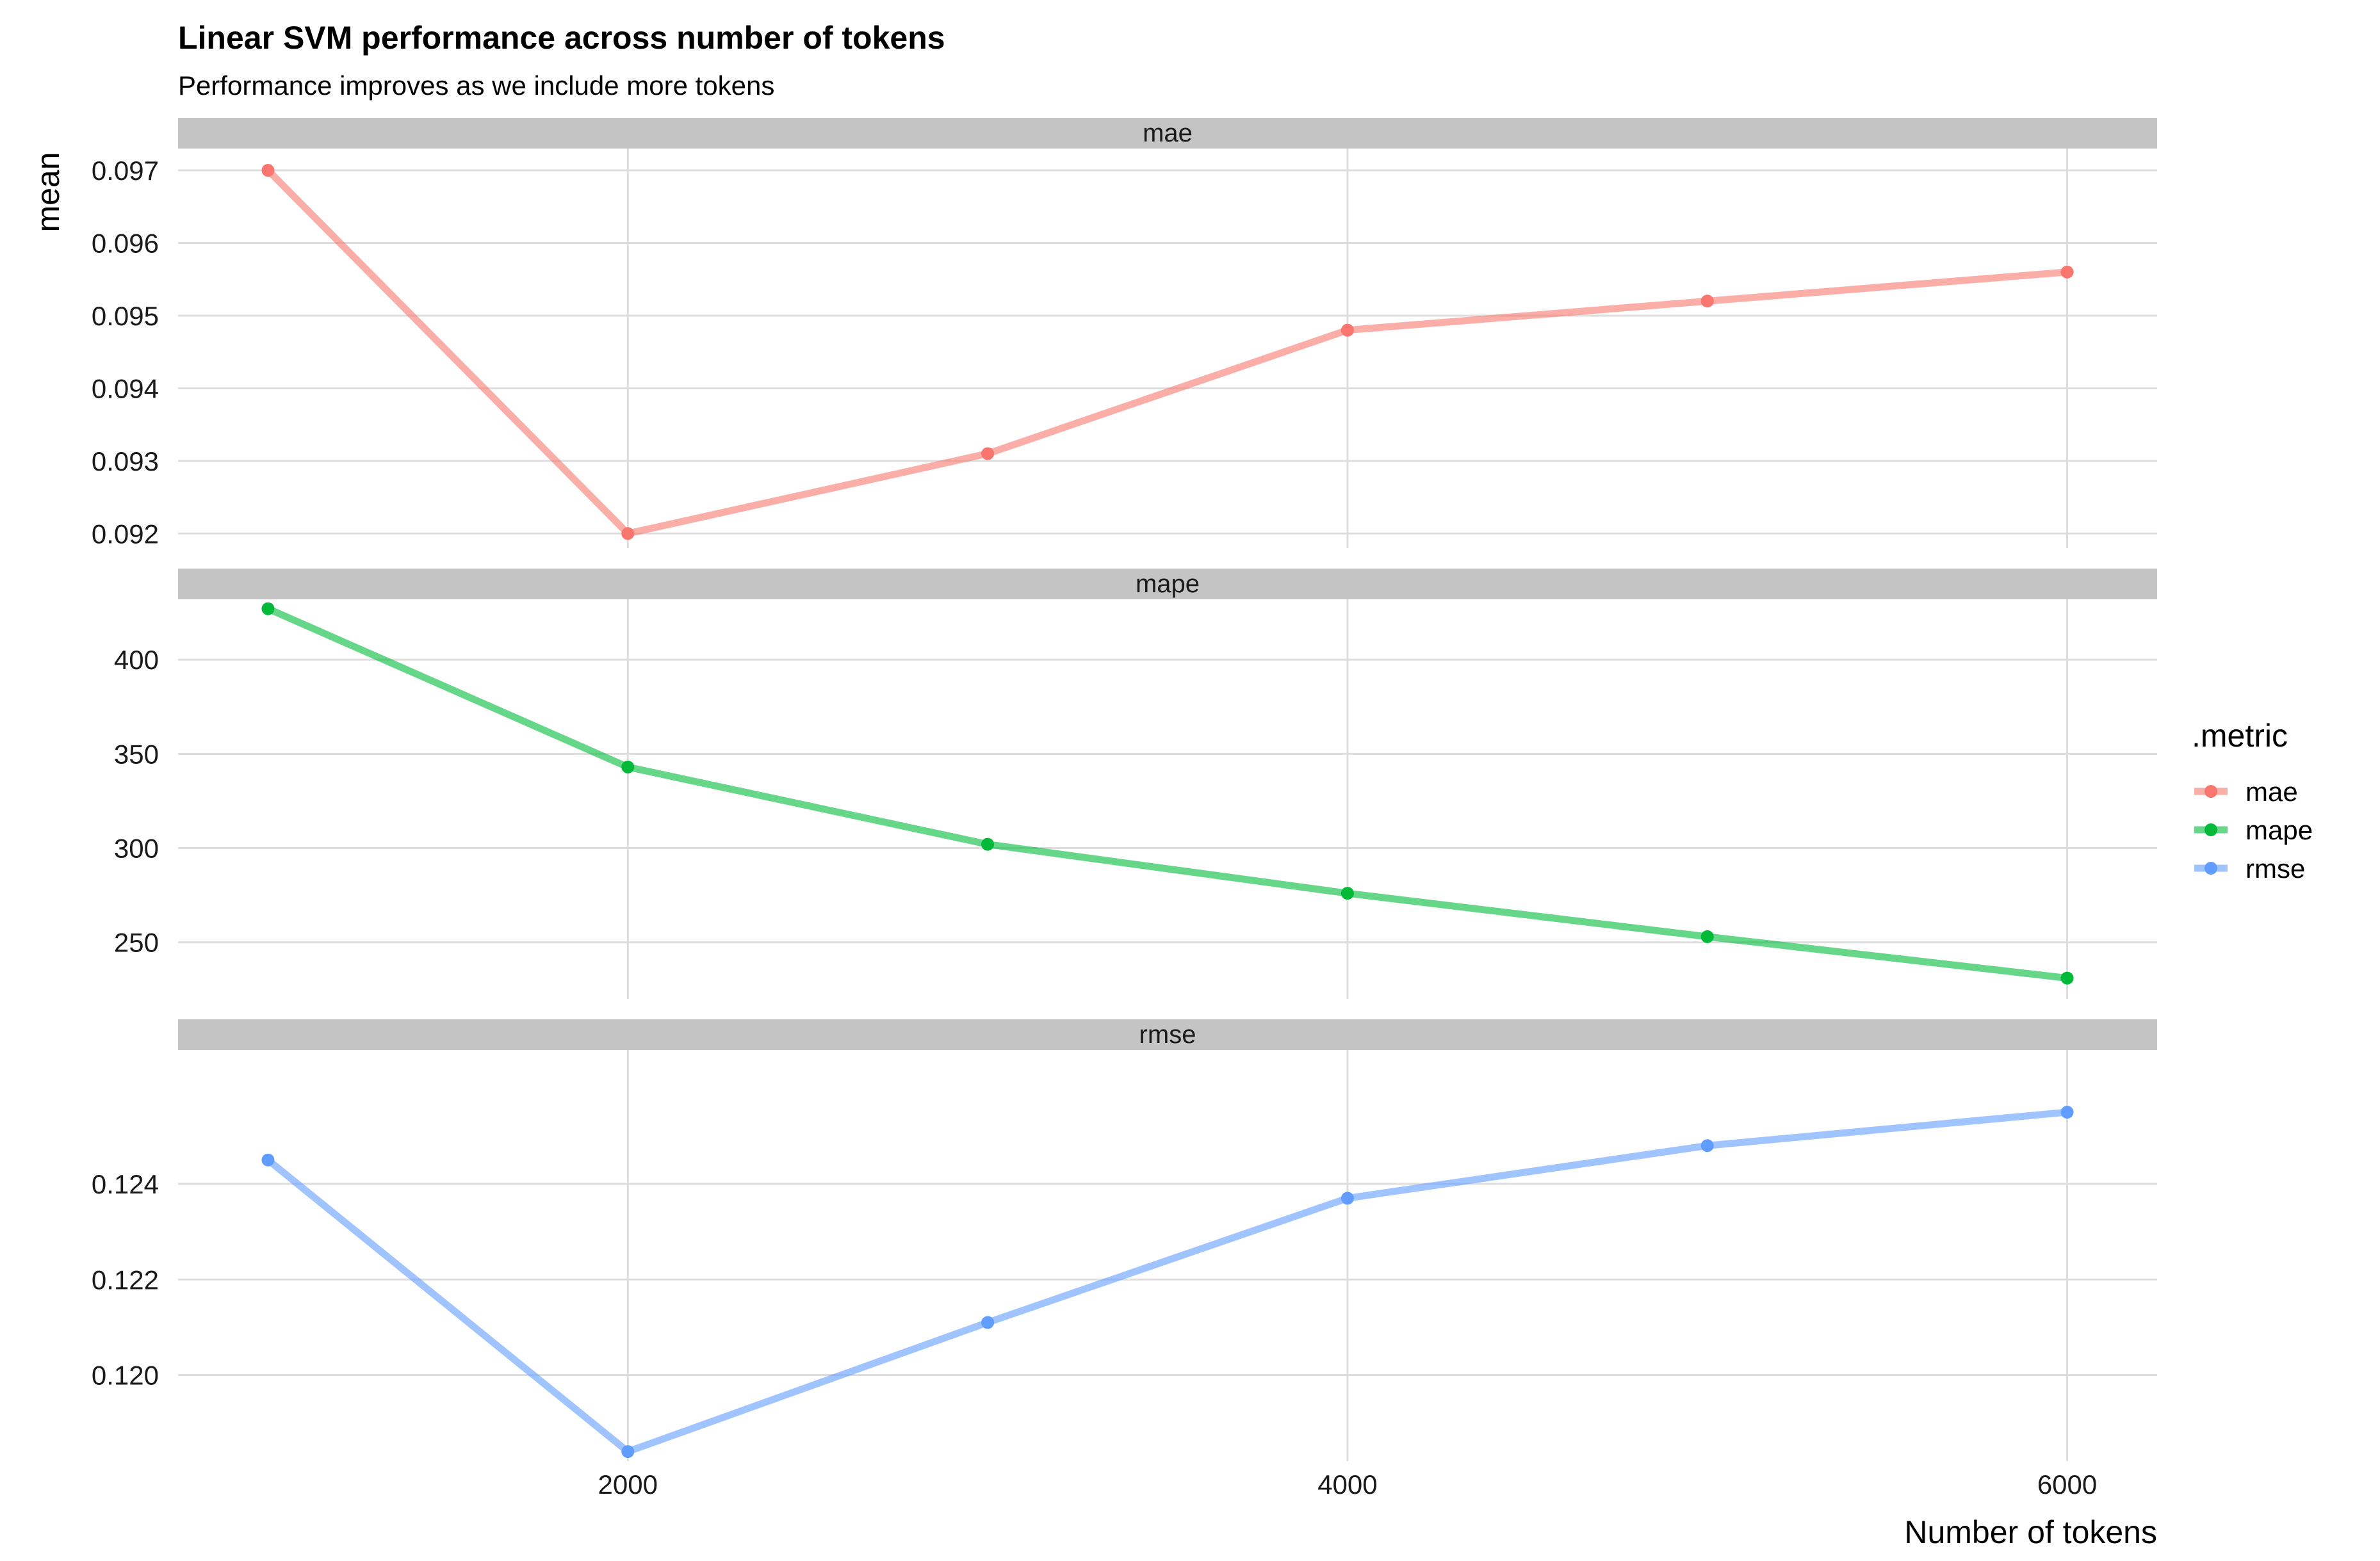 The width and height of the screenshot is (2380, 1561). Describe the element at coordinates (2240, 736) in the screenshot. I see `legend-title: .metric` at that location.